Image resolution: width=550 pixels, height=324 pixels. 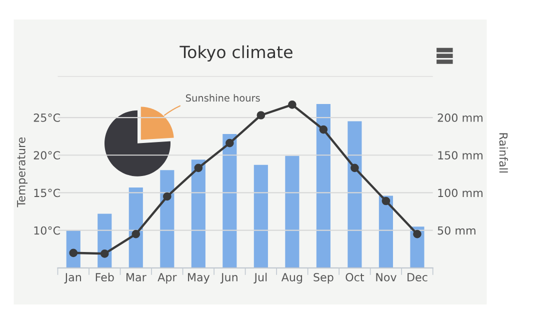 I want to click on y-tick-label: 15°C, so click(x=47, y=193).